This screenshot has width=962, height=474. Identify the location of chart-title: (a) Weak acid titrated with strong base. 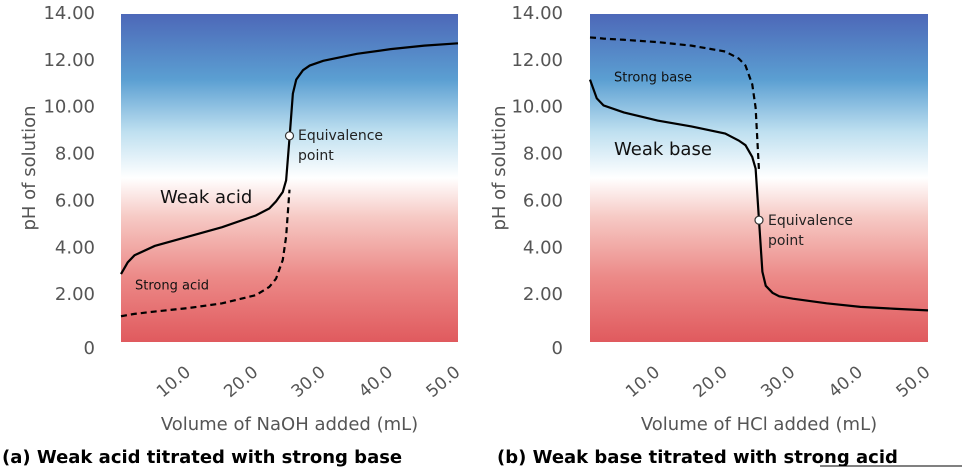
(202, 457).